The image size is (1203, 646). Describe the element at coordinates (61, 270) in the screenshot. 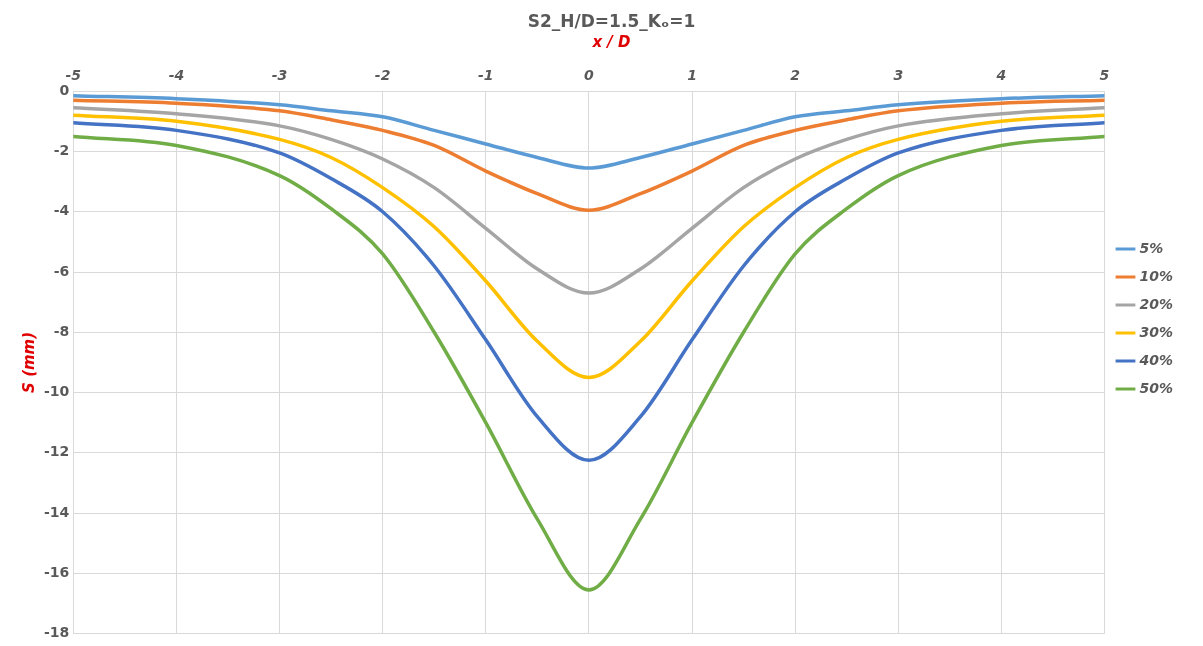

I see `y-tick-label: -6` at that location.